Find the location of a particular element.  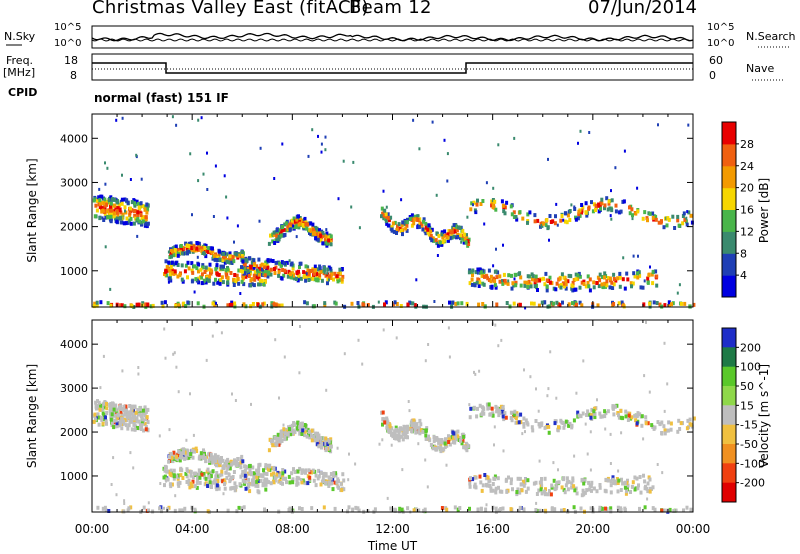

power-colorbar-tick-label: 12 is located at coordinates (747, 231).